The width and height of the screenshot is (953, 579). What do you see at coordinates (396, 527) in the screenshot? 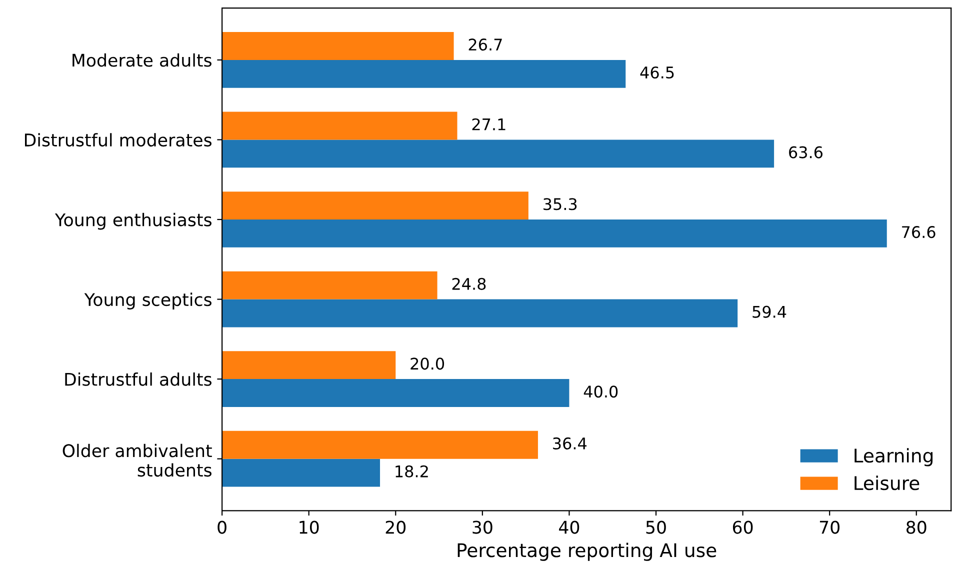
I see `x-tick-label: 20` at bounding box center [396, 527].